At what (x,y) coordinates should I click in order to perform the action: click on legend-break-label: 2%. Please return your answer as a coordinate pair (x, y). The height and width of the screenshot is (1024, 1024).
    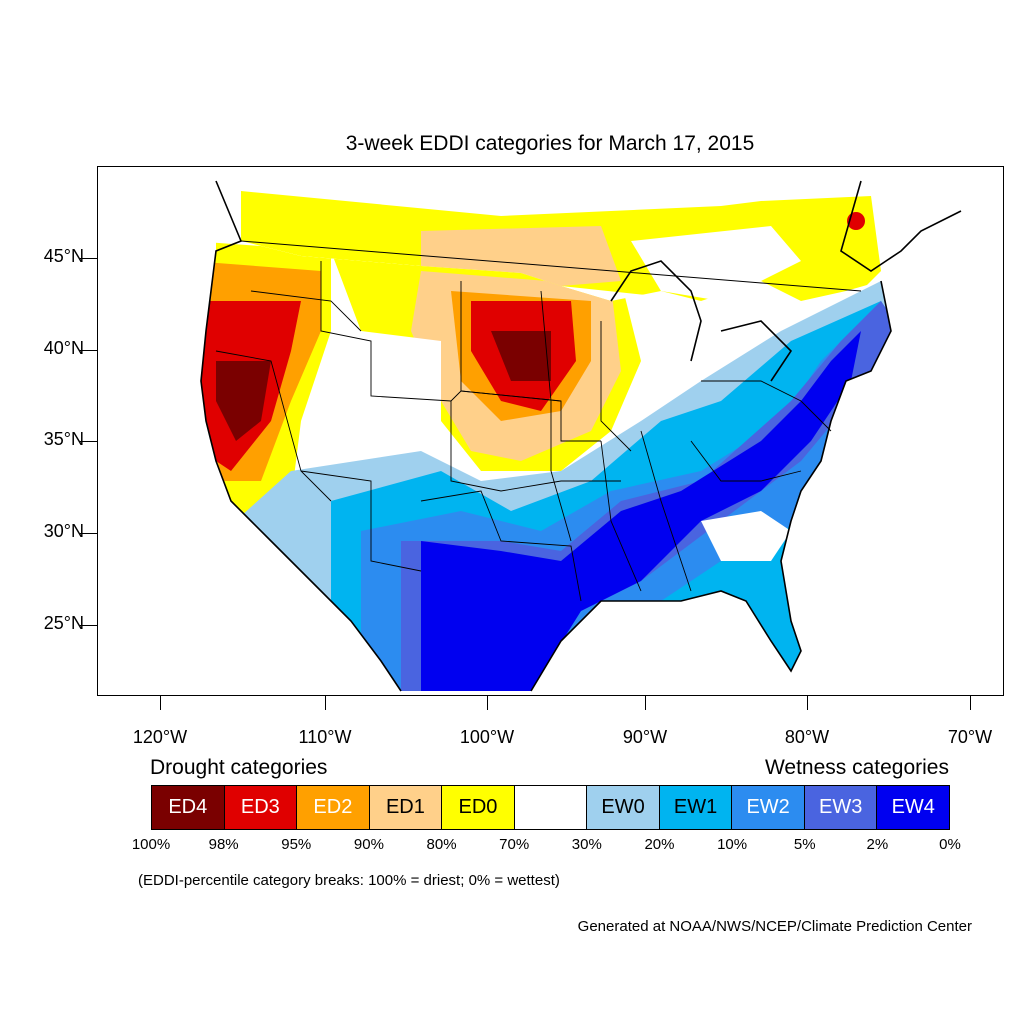
    Looking at the image, I should click on (877, 844).